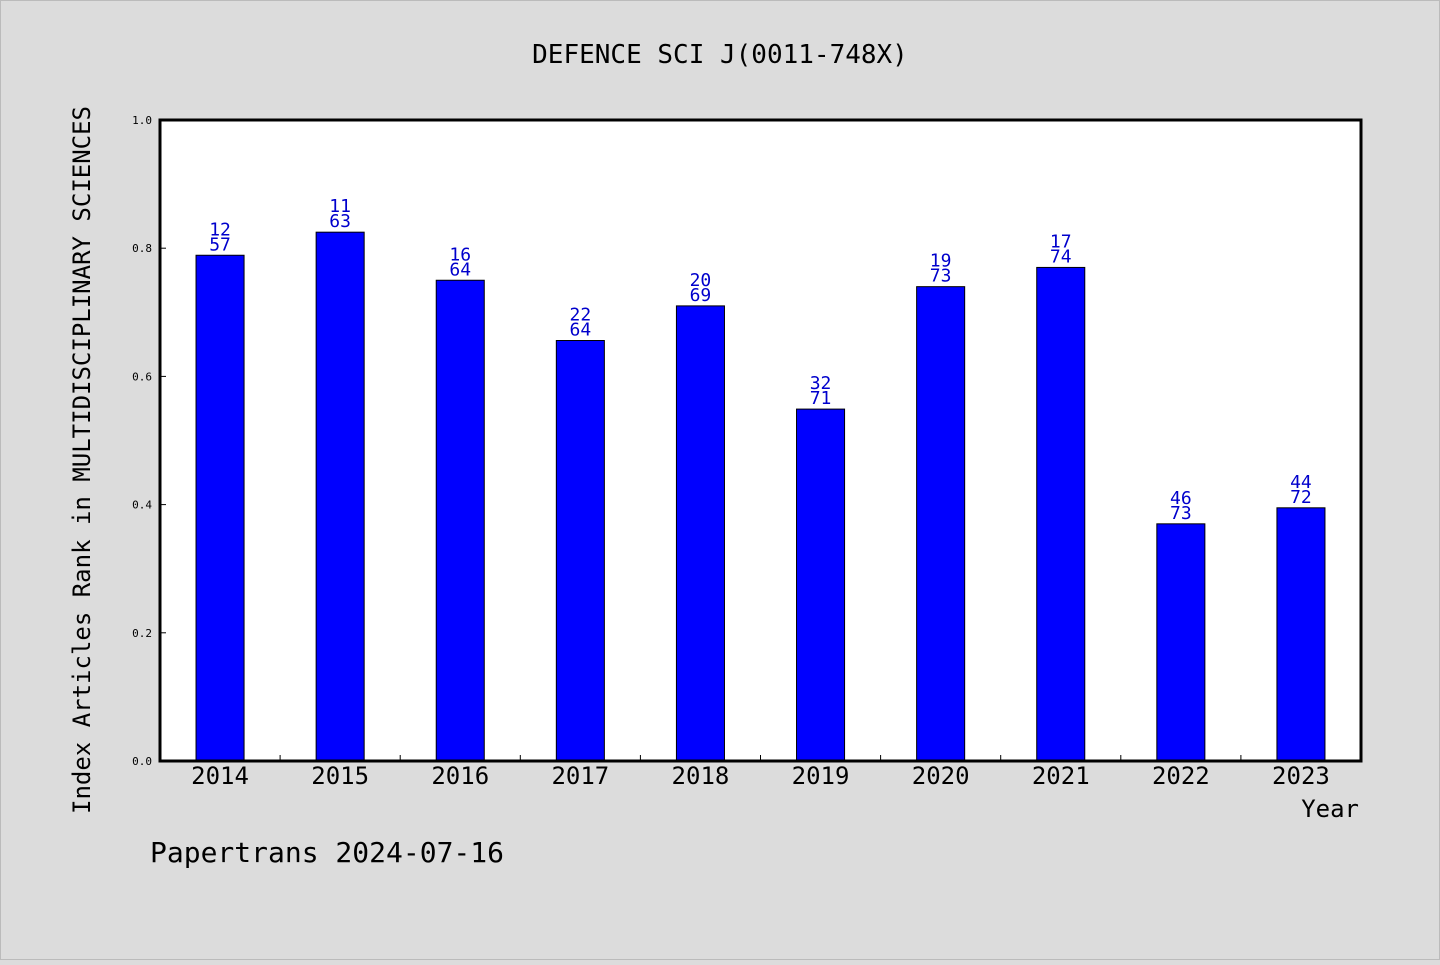 The image size is (1440, 965). Describe the element at coordinates (821, 776) in the screenshot. I see `x-tick-label-2019: 2019` at that location.